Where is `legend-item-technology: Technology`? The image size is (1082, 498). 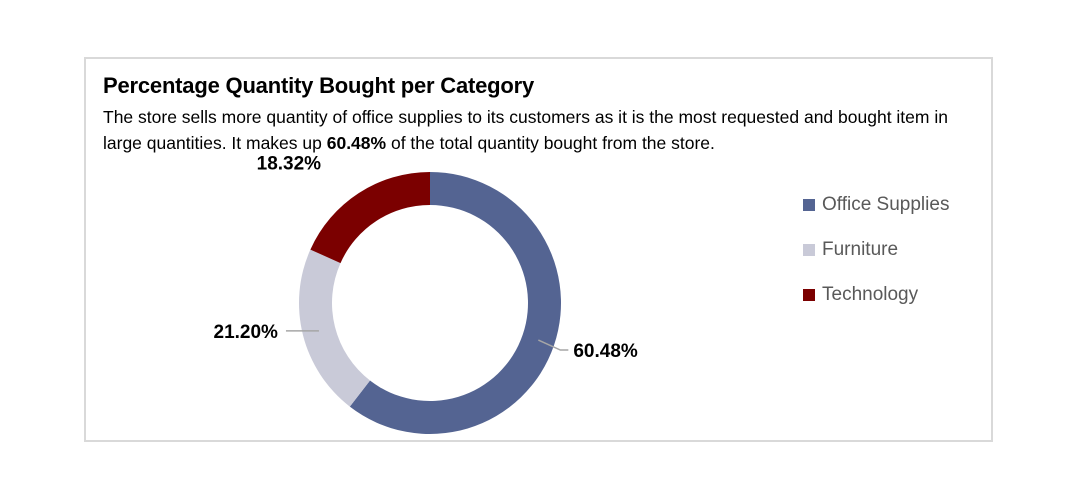 legend-item-technology: Technology is located at coordinates (876, 295).